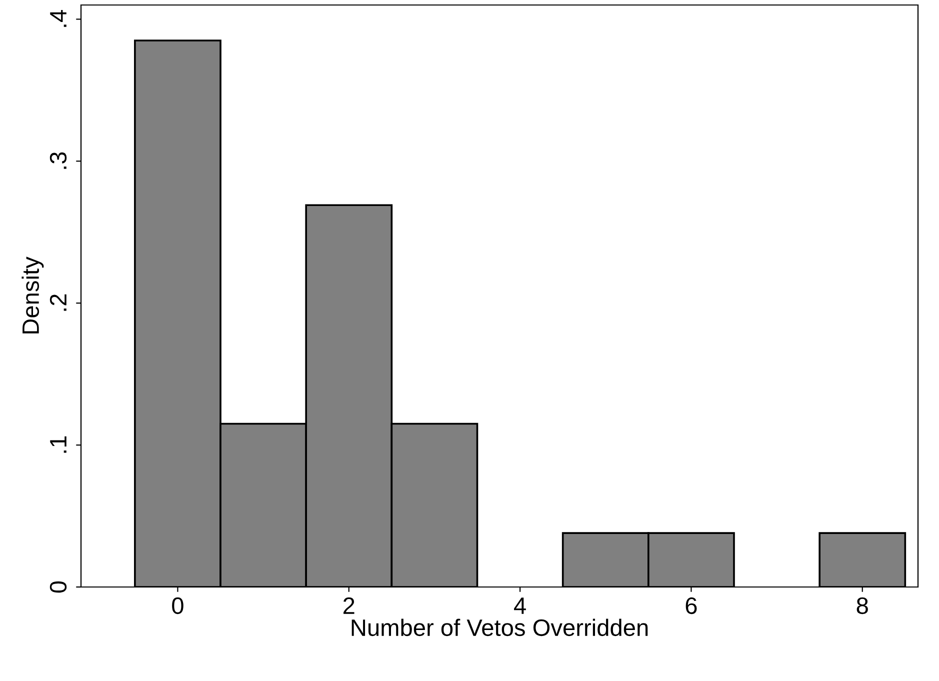 This screenshot has width=939, height=681. I want to click on y-axis-title: Density, so click(33, 295).